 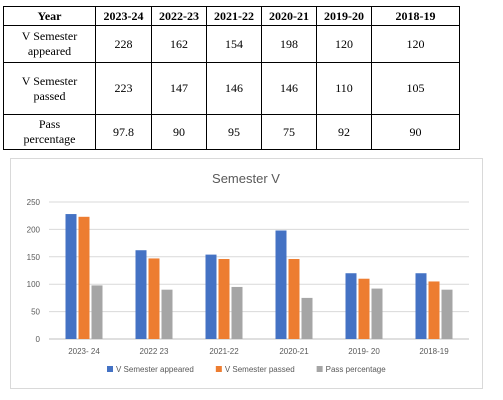 I want to click on x-tick-label: 2023- 24, so click(x=84, y=351).